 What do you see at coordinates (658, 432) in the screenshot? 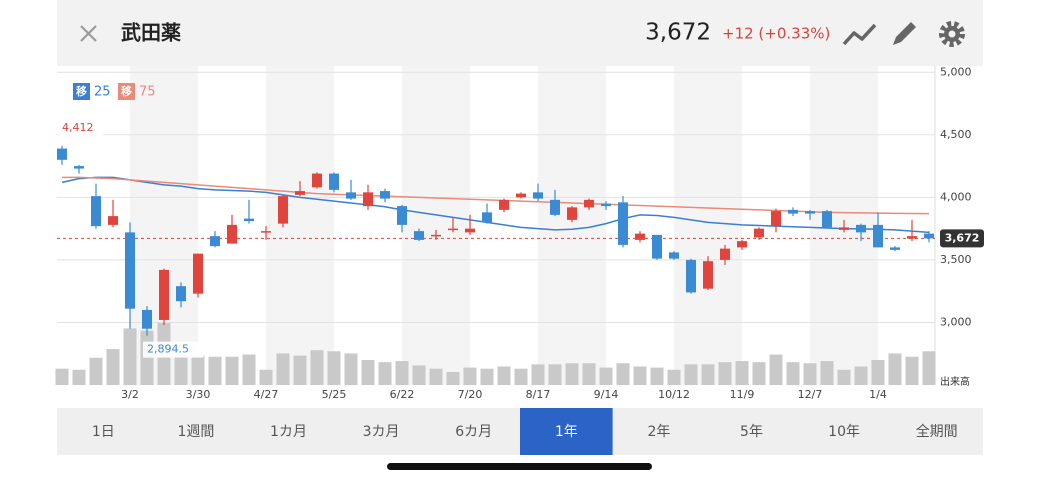
I see `period-tab: 2年` at bounding box center [658, 432].